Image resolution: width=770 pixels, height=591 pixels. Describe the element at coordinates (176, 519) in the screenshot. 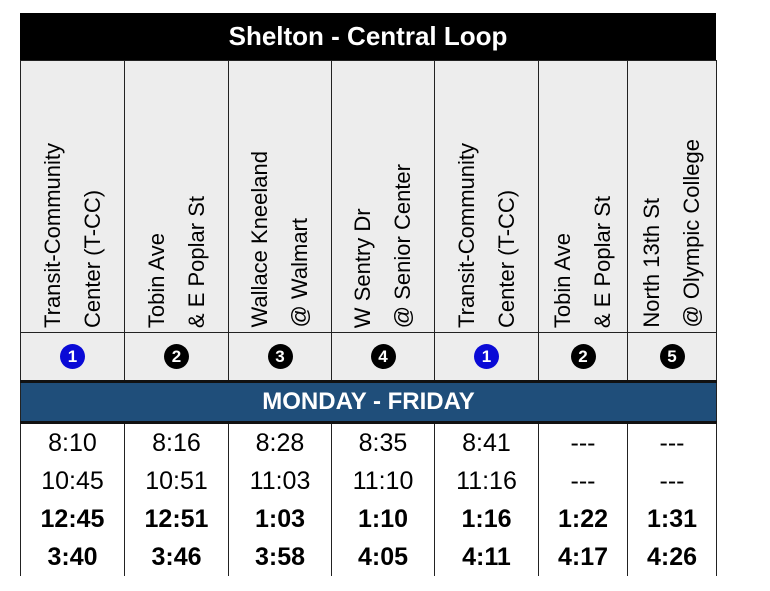

I see `time-cell: 12:51` at that location.